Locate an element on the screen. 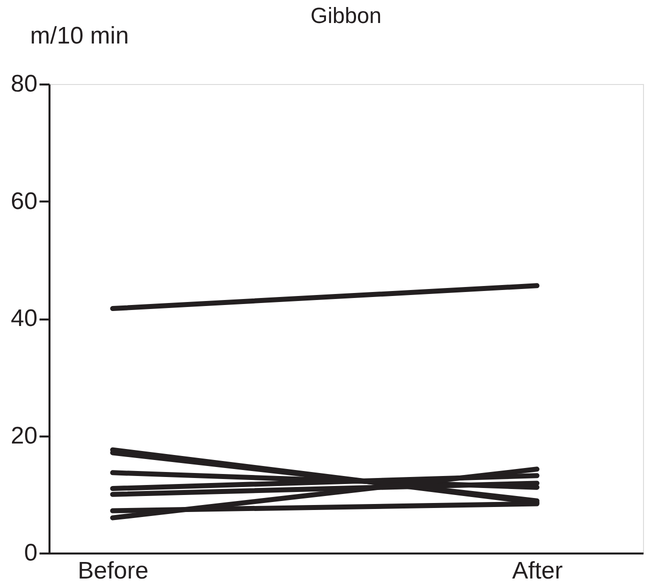  x-tick-label: Before is located at coordinates (113, 571).